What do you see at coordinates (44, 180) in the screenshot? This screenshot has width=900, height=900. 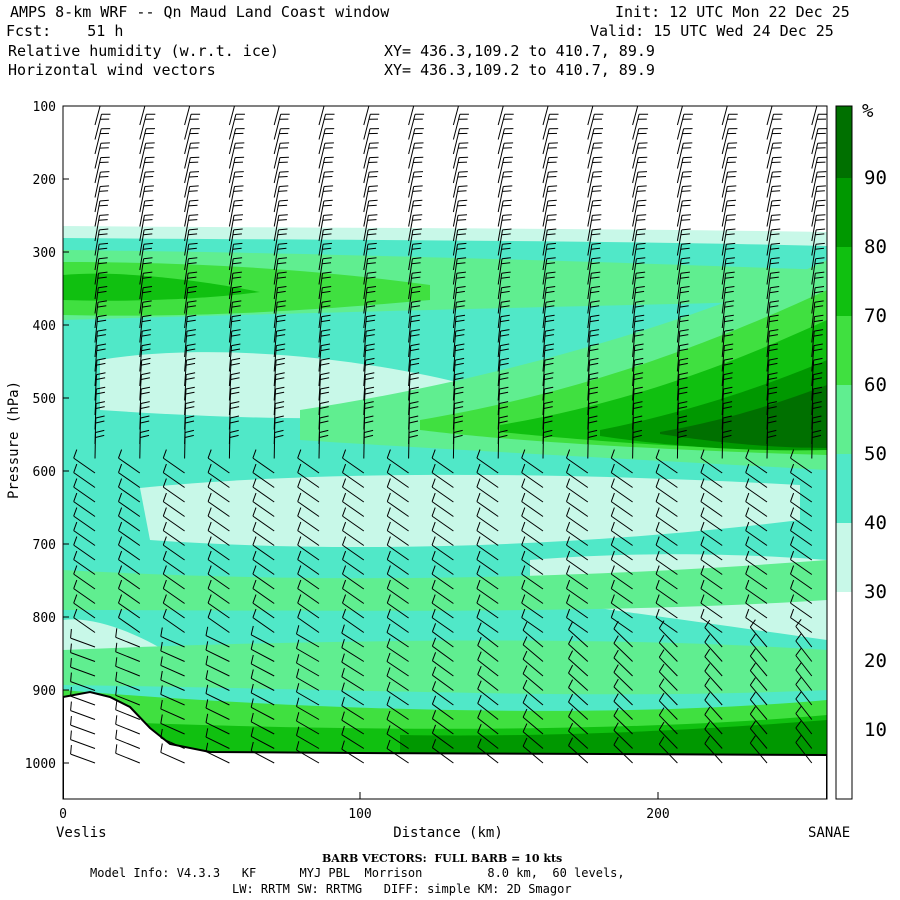 I see `y-tick-label: 200` at bounding box center [44, 180].